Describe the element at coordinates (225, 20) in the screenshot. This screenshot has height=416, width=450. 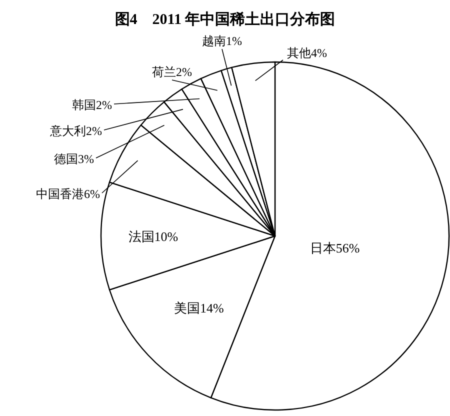
I see `title: 图4 2011 年中国稀土出口分布图` at that location.